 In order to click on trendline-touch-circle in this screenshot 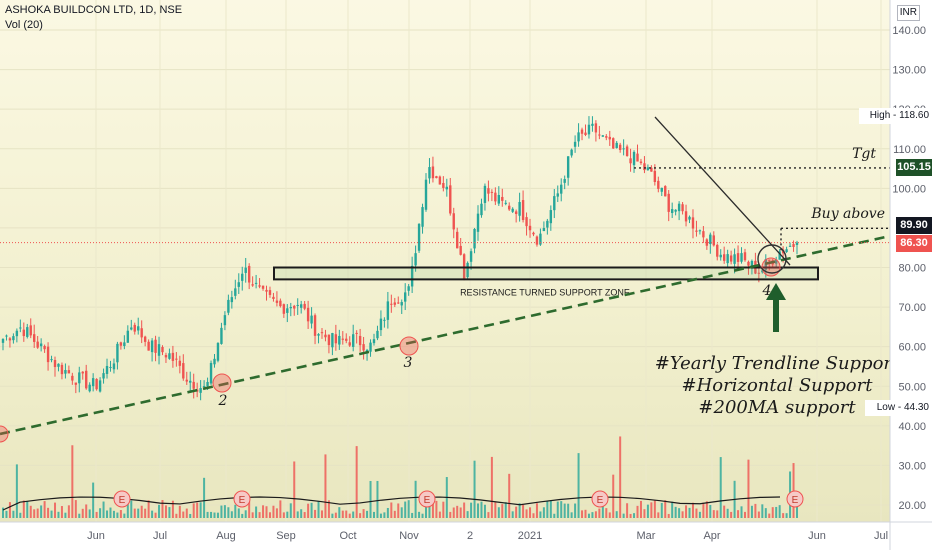, I will do `click(222, 383)`.